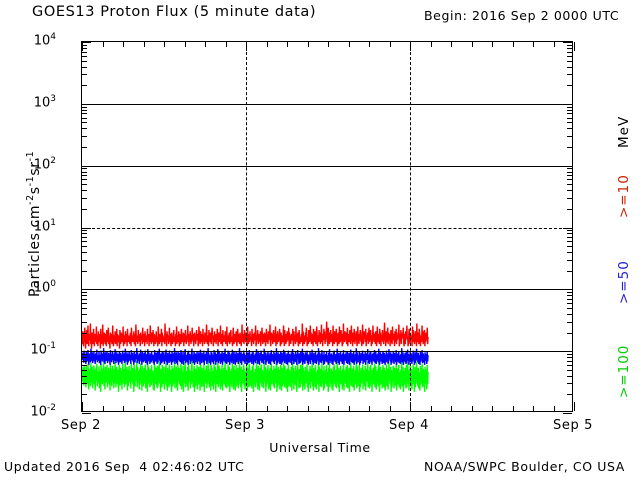 Image resolution: width=640 pixels, height=480 pixels. Describe the element at coordinates (246, 226) in the screenshot. I see `day-boundary-line` at that location.